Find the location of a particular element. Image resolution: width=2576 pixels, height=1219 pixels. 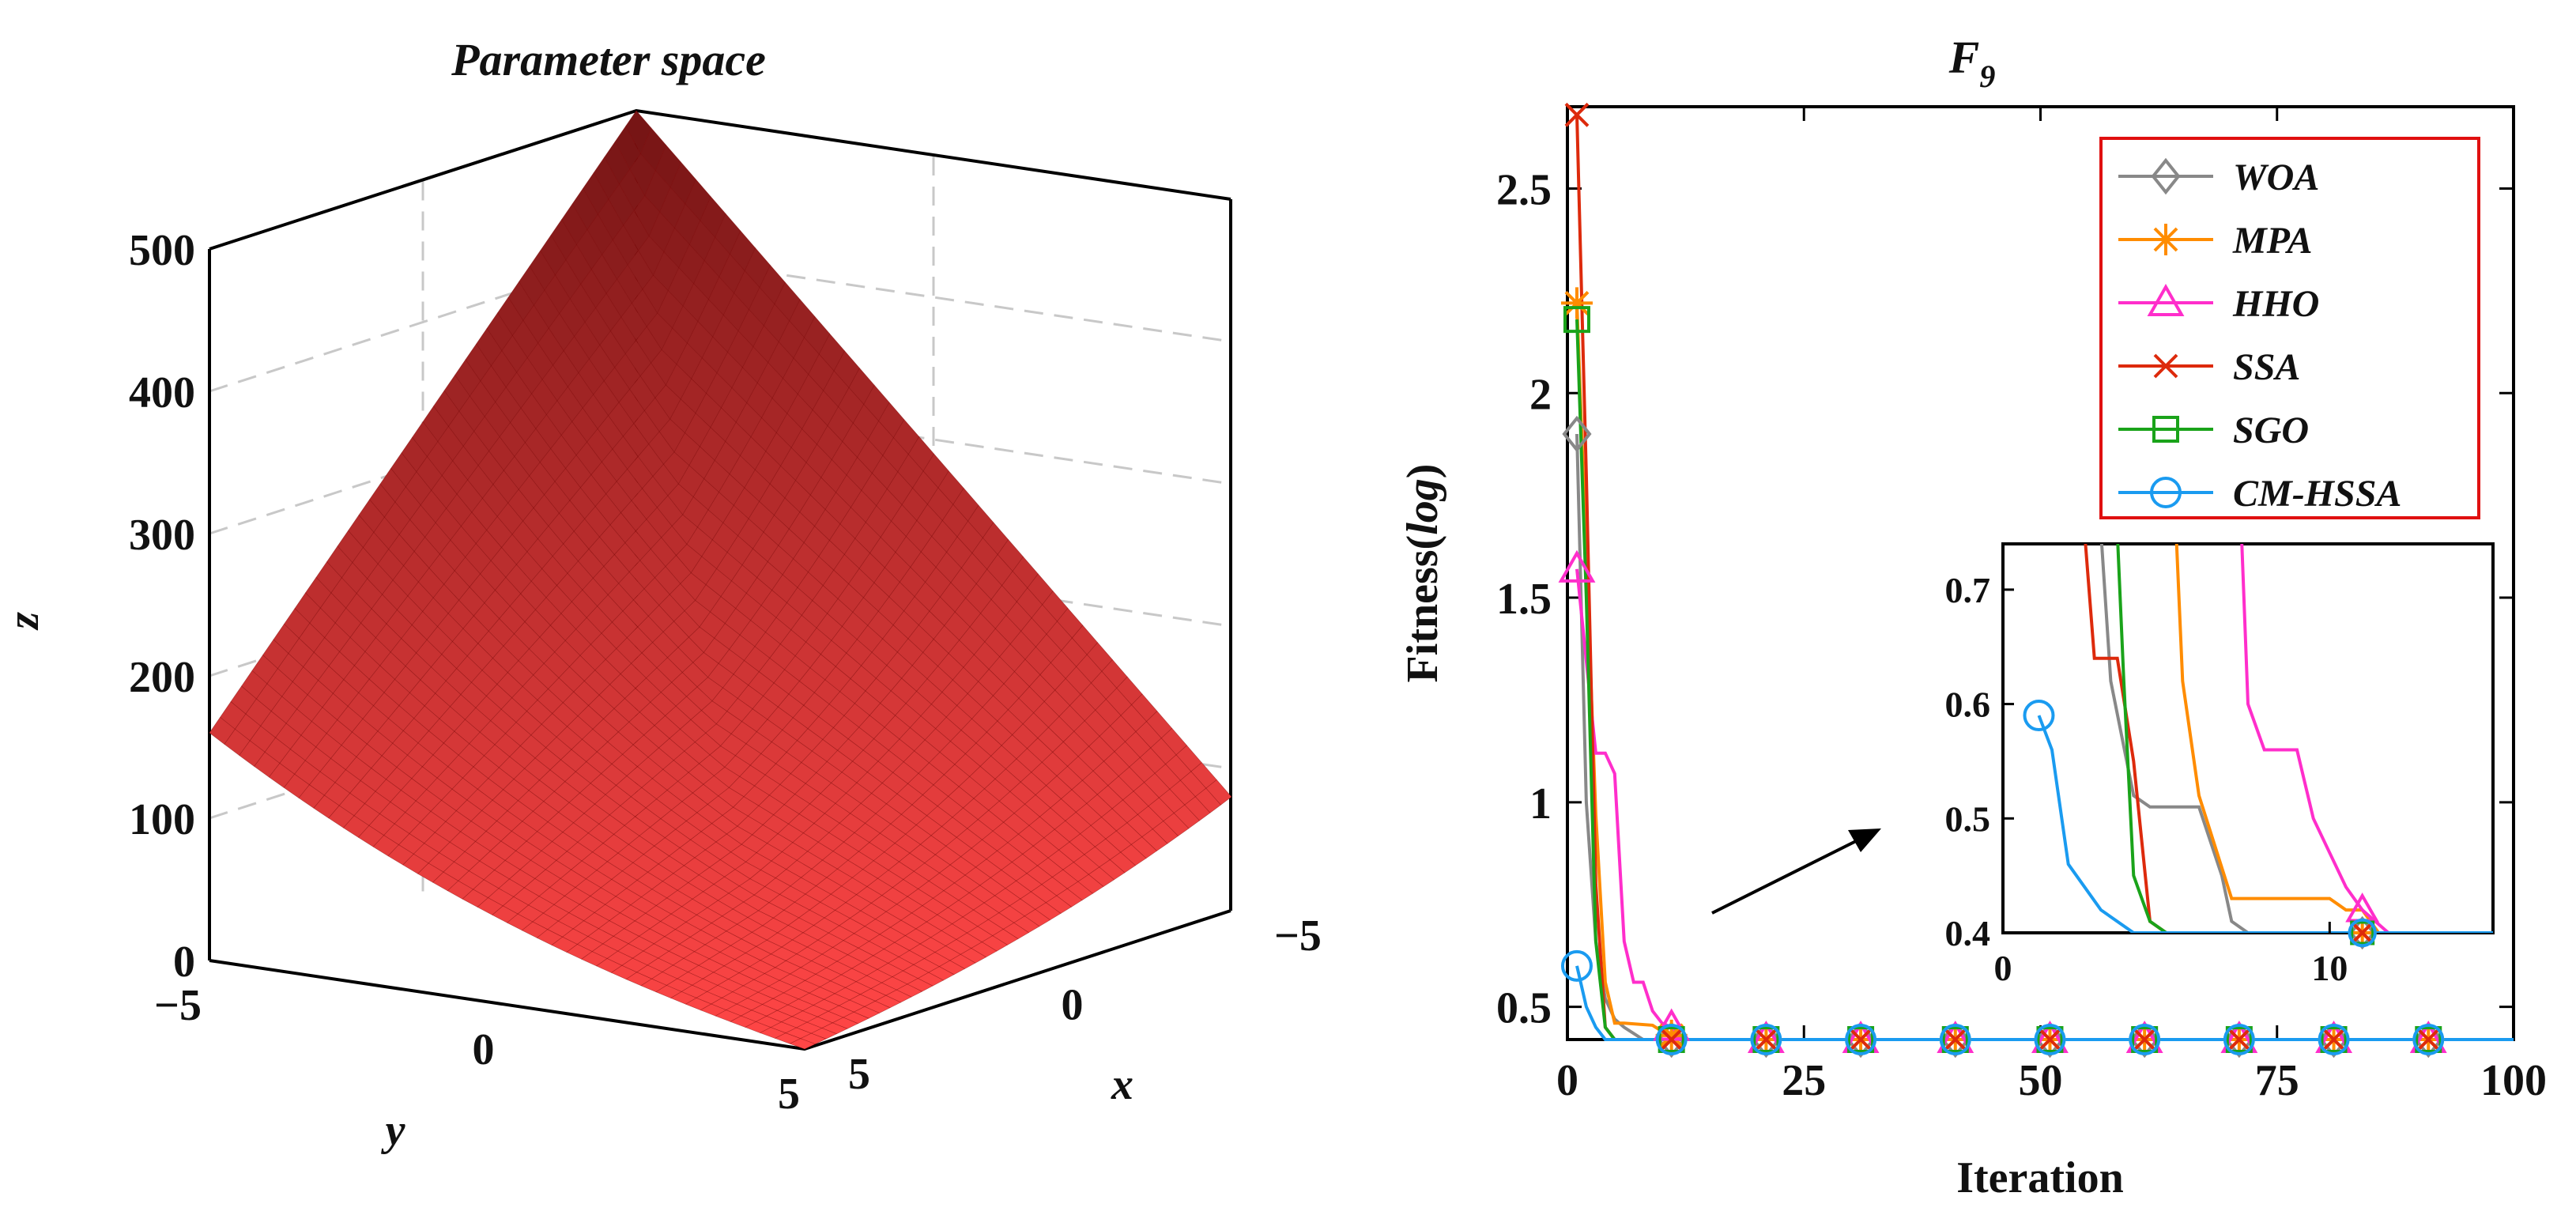

legend-box is located at coordinates (2289, 328).